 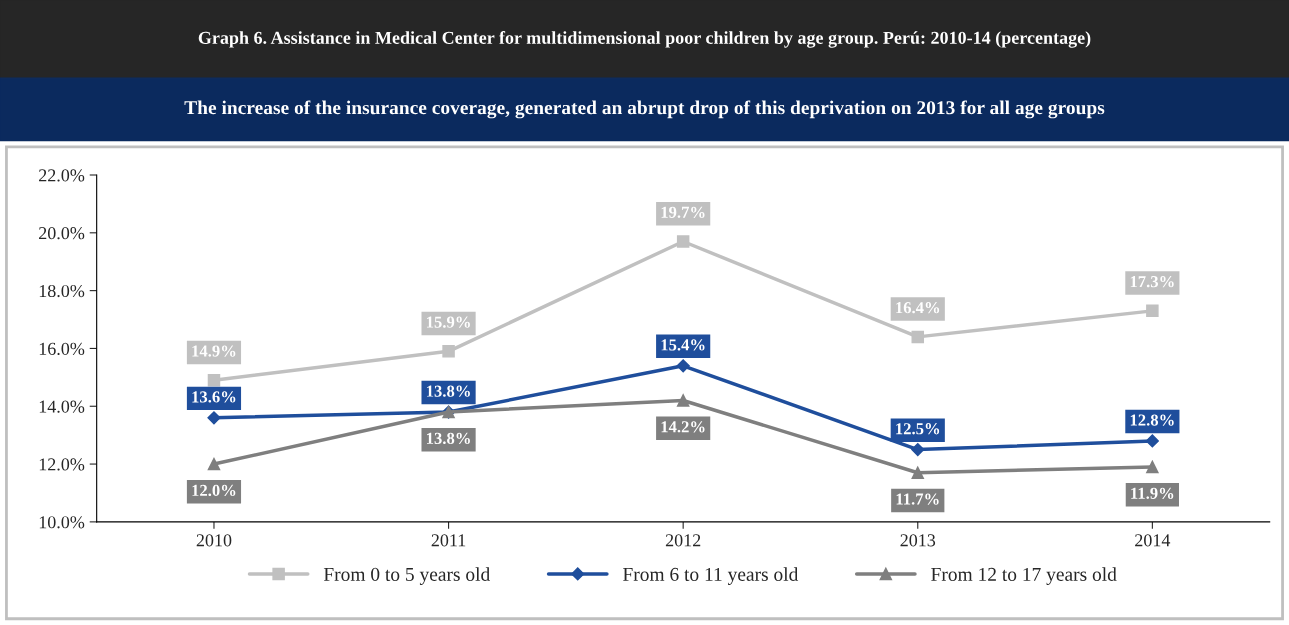 I want to click on x-tick-label: 2013, so click(x=918, y=540).